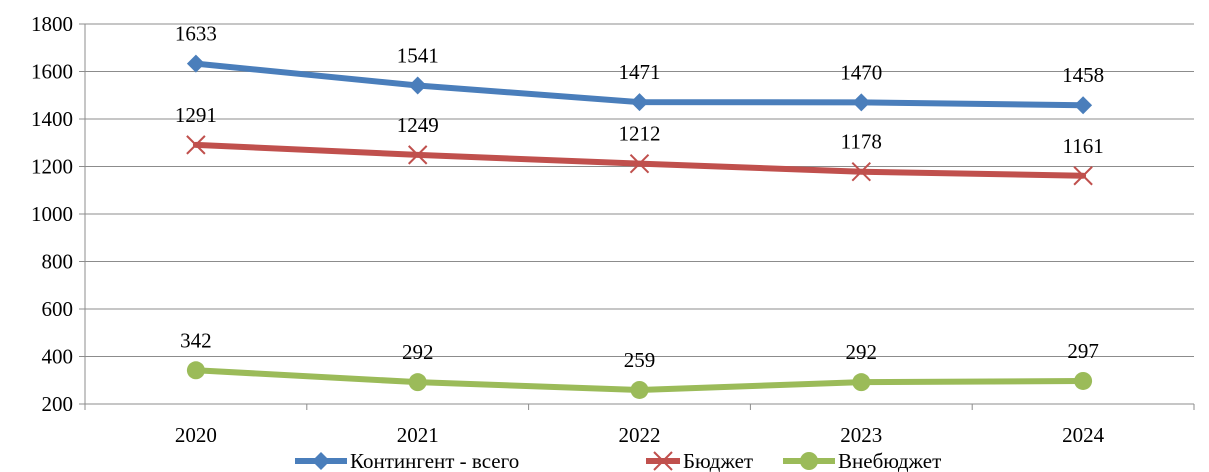 The width and height of the screenshot is (1209, 472). Describe the element at coordinates (196, 340) in the screenshot. I see `data-label: 342` at that location.